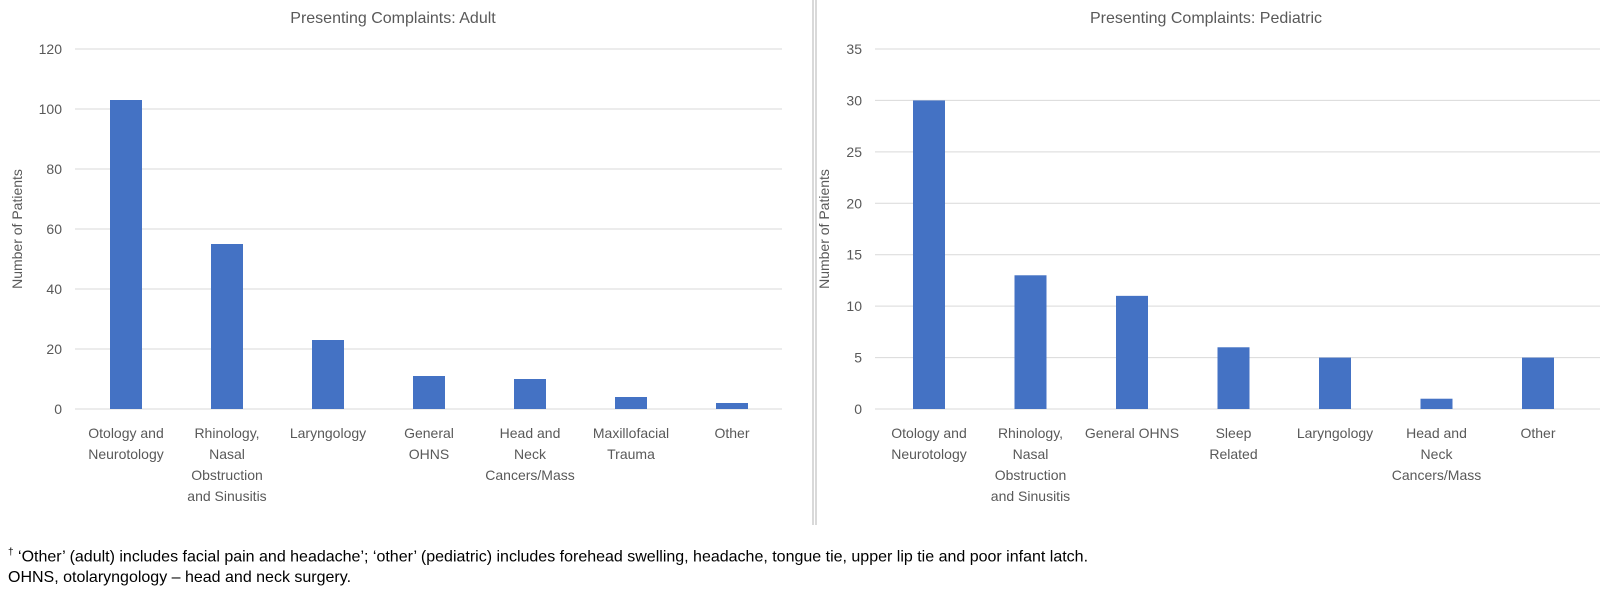 This screenshot has height=605, width=1600. Describe the element at coordinates (631, 443) in the screenshot. I see `x-category-label: Maxillofacial Trauma` at that location.